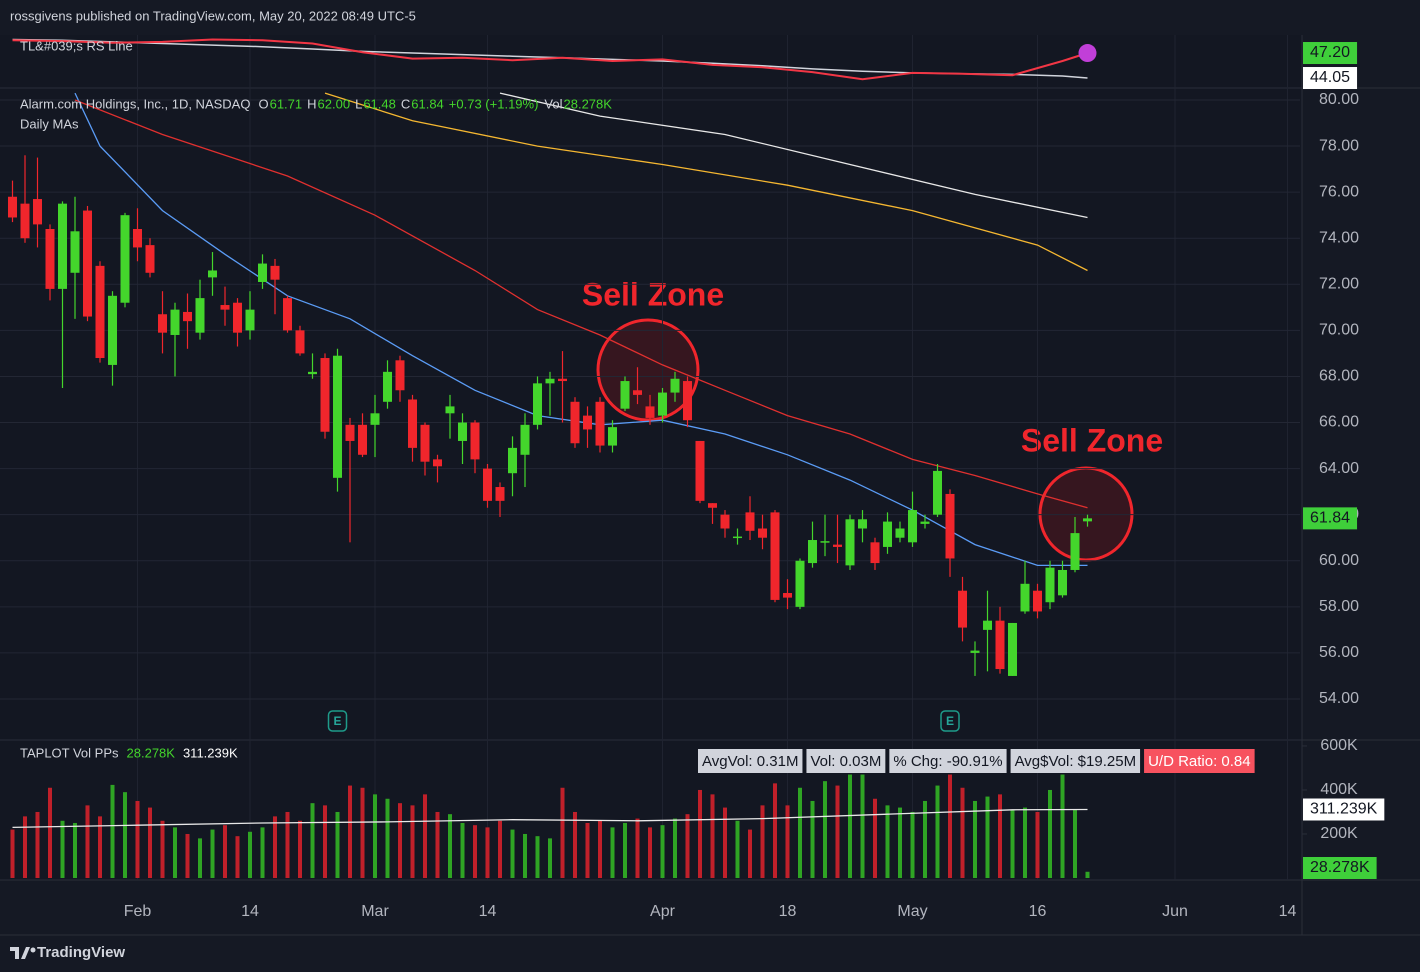  I want to click on moving-average, so click(793, 155).